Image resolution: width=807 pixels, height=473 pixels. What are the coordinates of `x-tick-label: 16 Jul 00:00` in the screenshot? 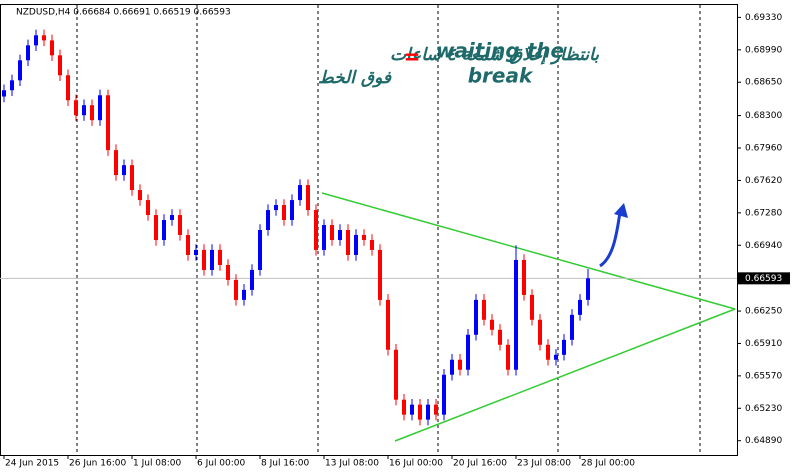 It's located at (416, 464).